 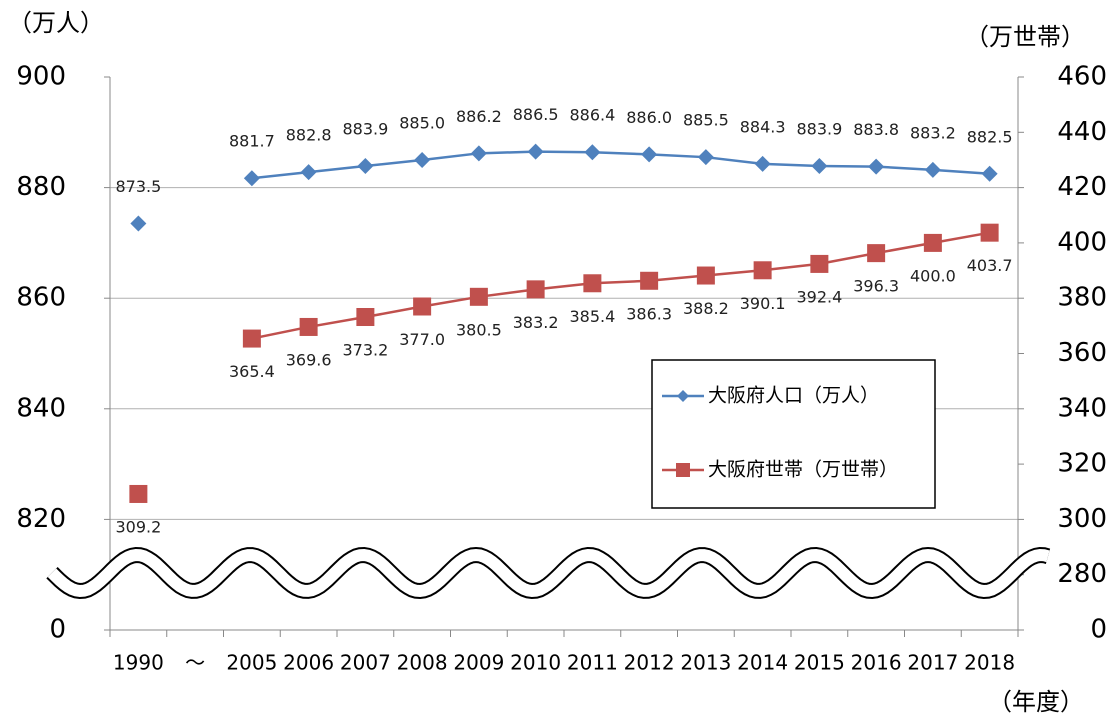 What do you see at coordinates (762, 663) in the screenshot?
I see `x-tick-label: 2014` at bounding box center [762, 663].